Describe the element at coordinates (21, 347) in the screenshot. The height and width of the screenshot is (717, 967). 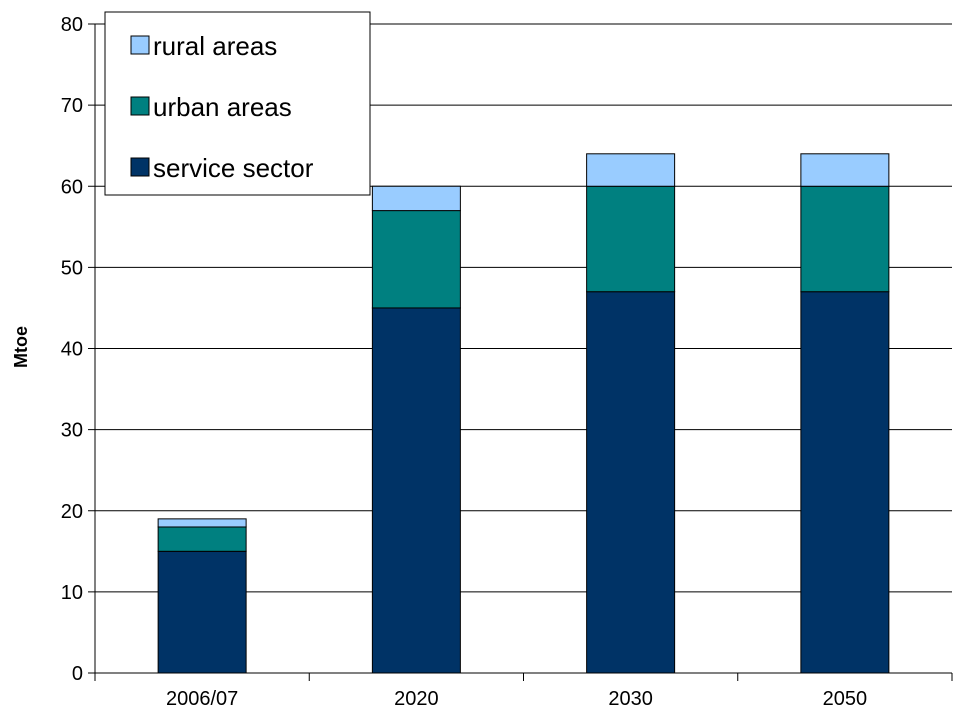
I see `y-axis-title: Mtoe` at that location.